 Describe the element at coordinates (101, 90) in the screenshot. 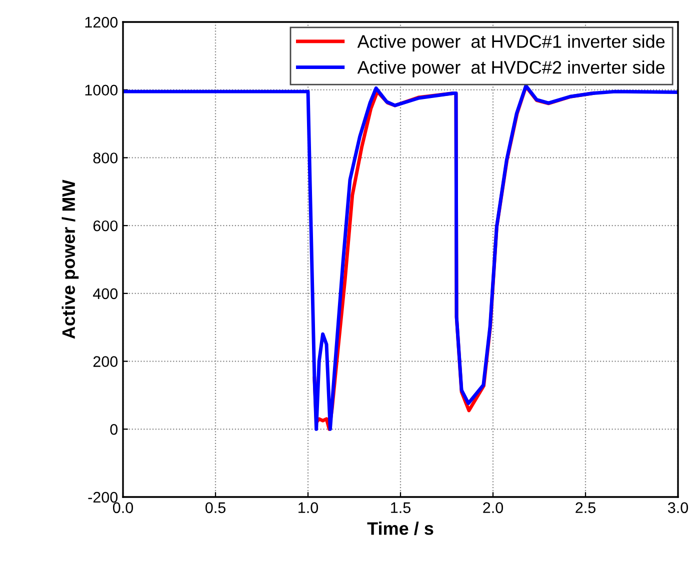

I see `y-tick-label: 1000` at that location.